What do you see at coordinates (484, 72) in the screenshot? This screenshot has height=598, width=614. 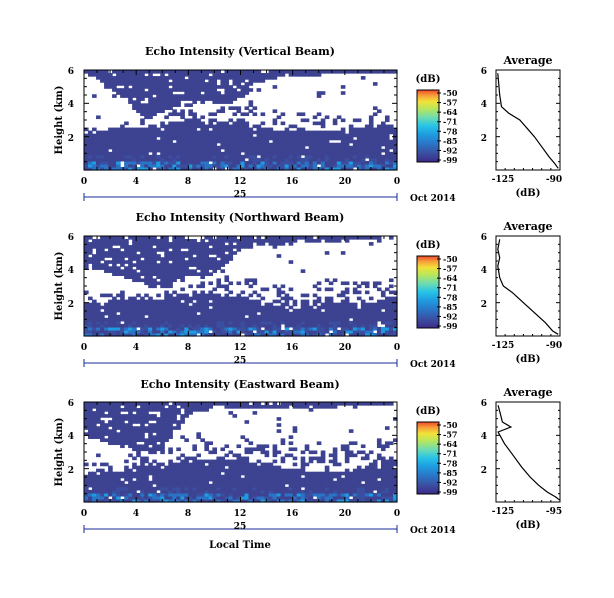 I see `avg-y-tick-label: 6` at bounding box center [484, 72].